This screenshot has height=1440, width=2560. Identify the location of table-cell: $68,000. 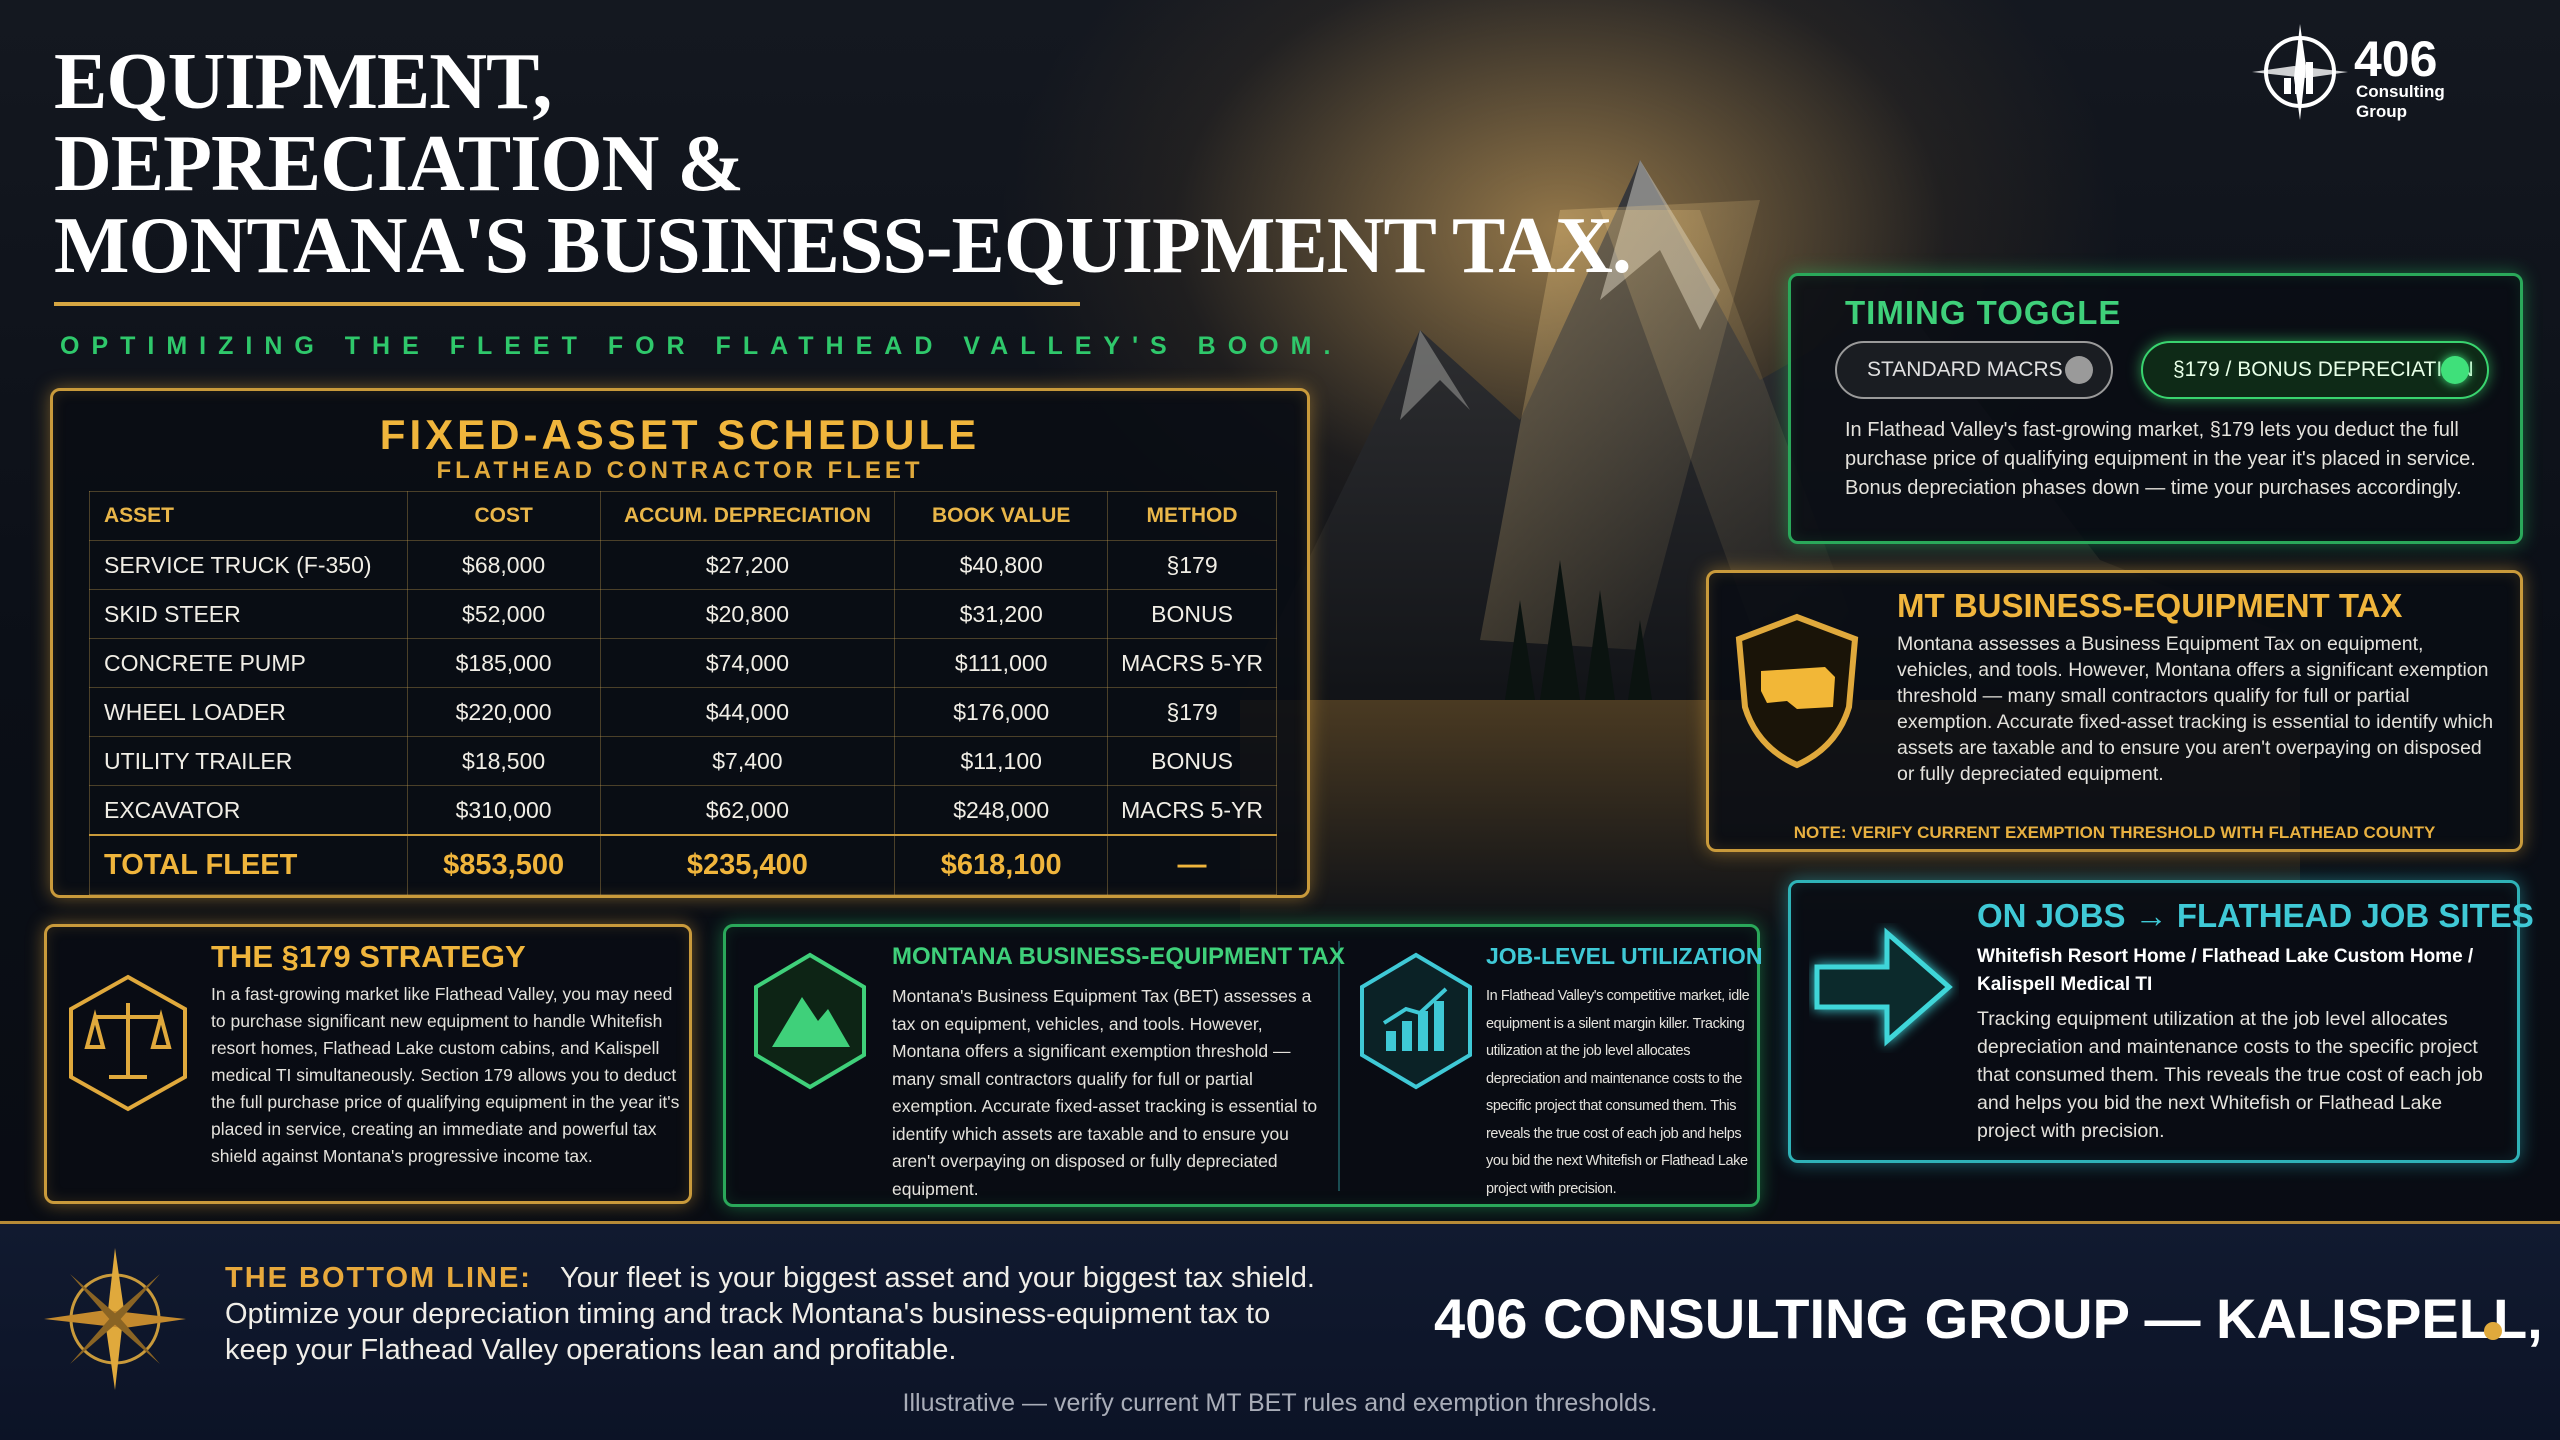
(503, 565).